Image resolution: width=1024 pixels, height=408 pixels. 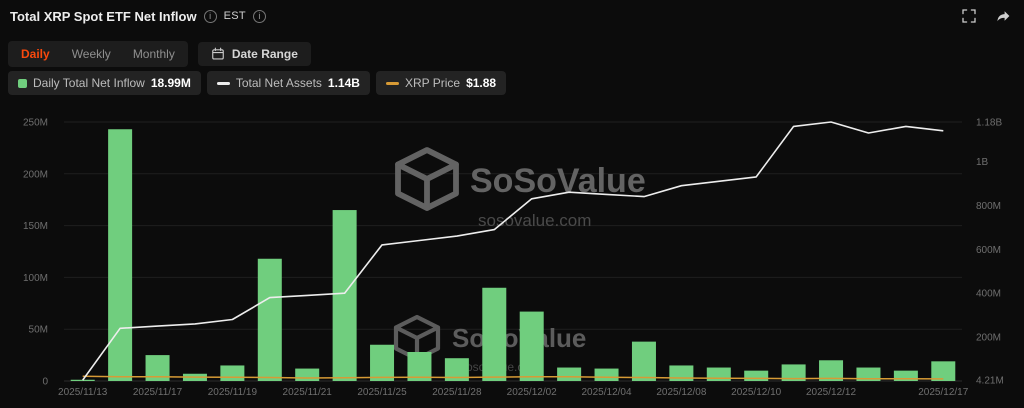 What do you see at coordinates (35, 278) in the screenshot?
I see `svg-text: 100M` at bounding box center [35, 278].